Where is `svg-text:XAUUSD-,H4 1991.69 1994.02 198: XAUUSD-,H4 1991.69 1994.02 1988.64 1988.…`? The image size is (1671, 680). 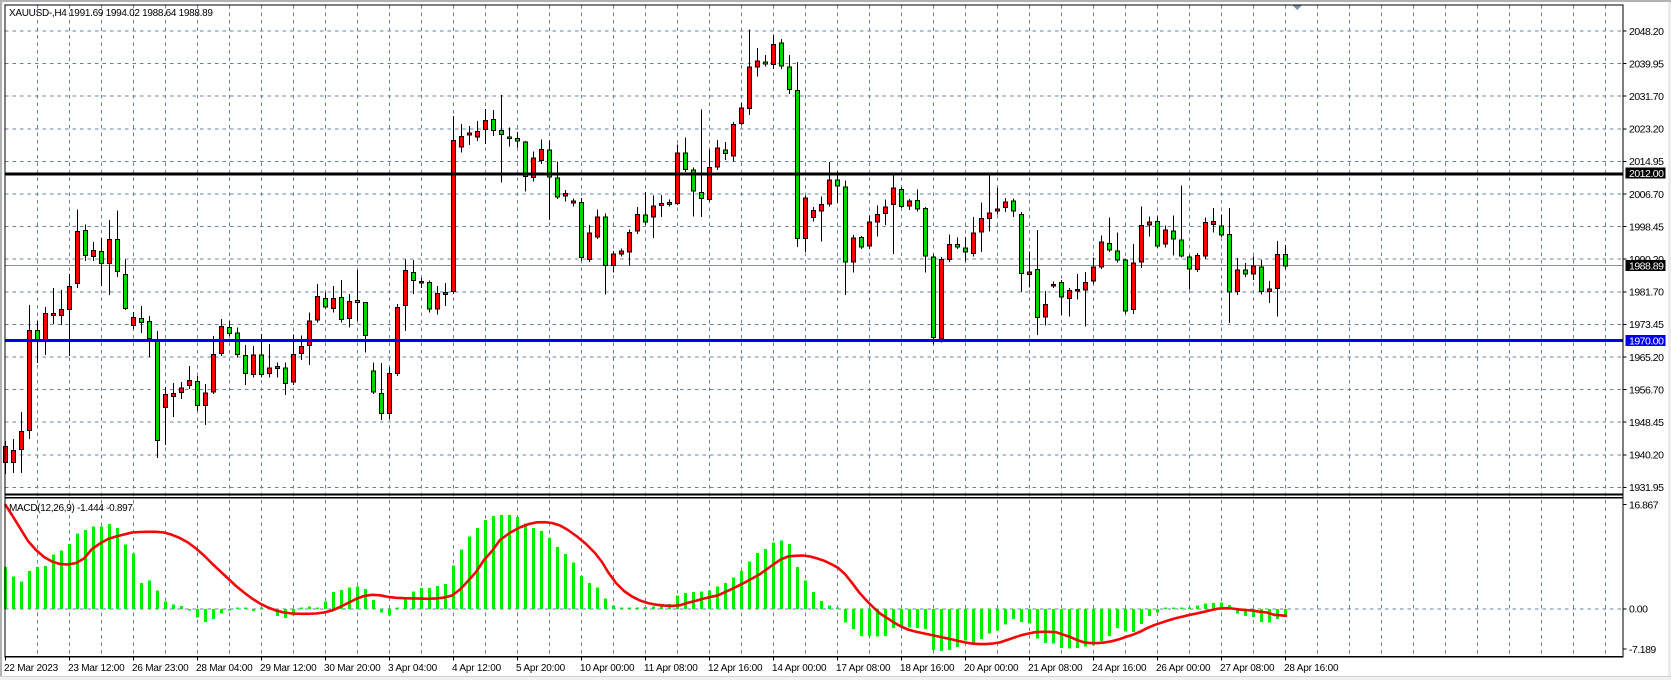 svg-text:XAUUSD-,H4 1991.69 1994.02 198: XAUUSD-,H4 1991.69 1994.02 1988.64 1988.… is located at coordinates (111, 13).